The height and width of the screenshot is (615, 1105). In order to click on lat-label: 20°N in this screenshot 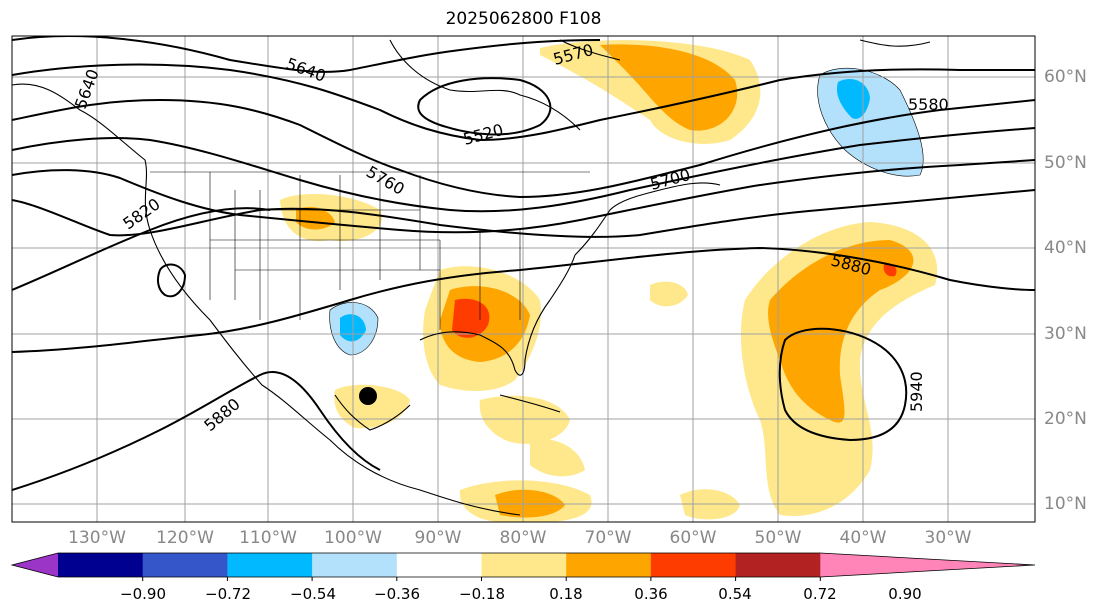, I will do `click(1065, 419)`.